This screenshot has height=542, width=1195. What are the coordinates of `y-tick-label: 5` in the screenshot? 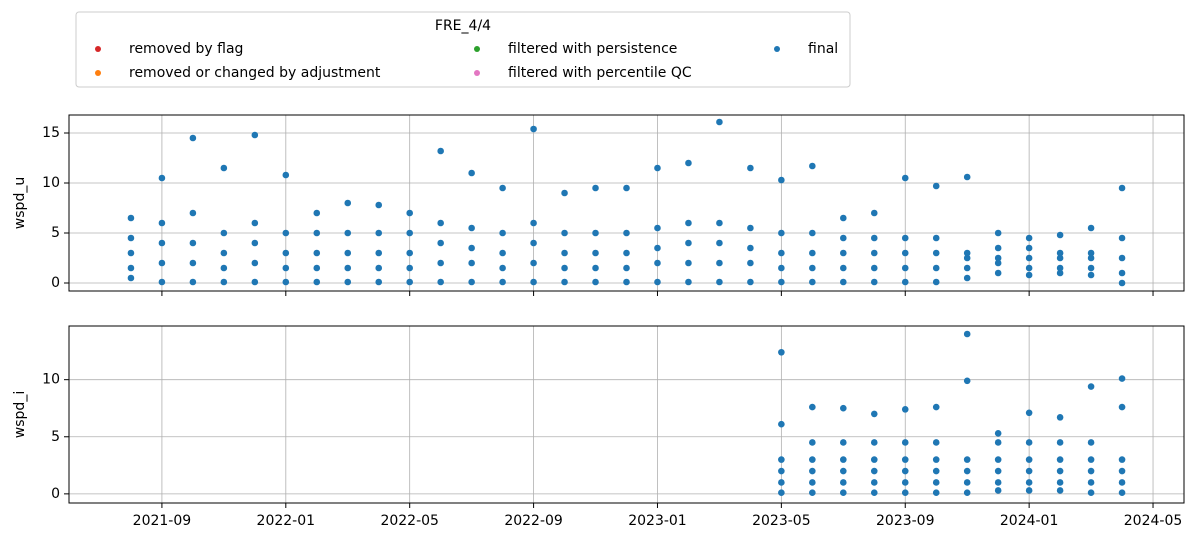 It's located at (55, 437).